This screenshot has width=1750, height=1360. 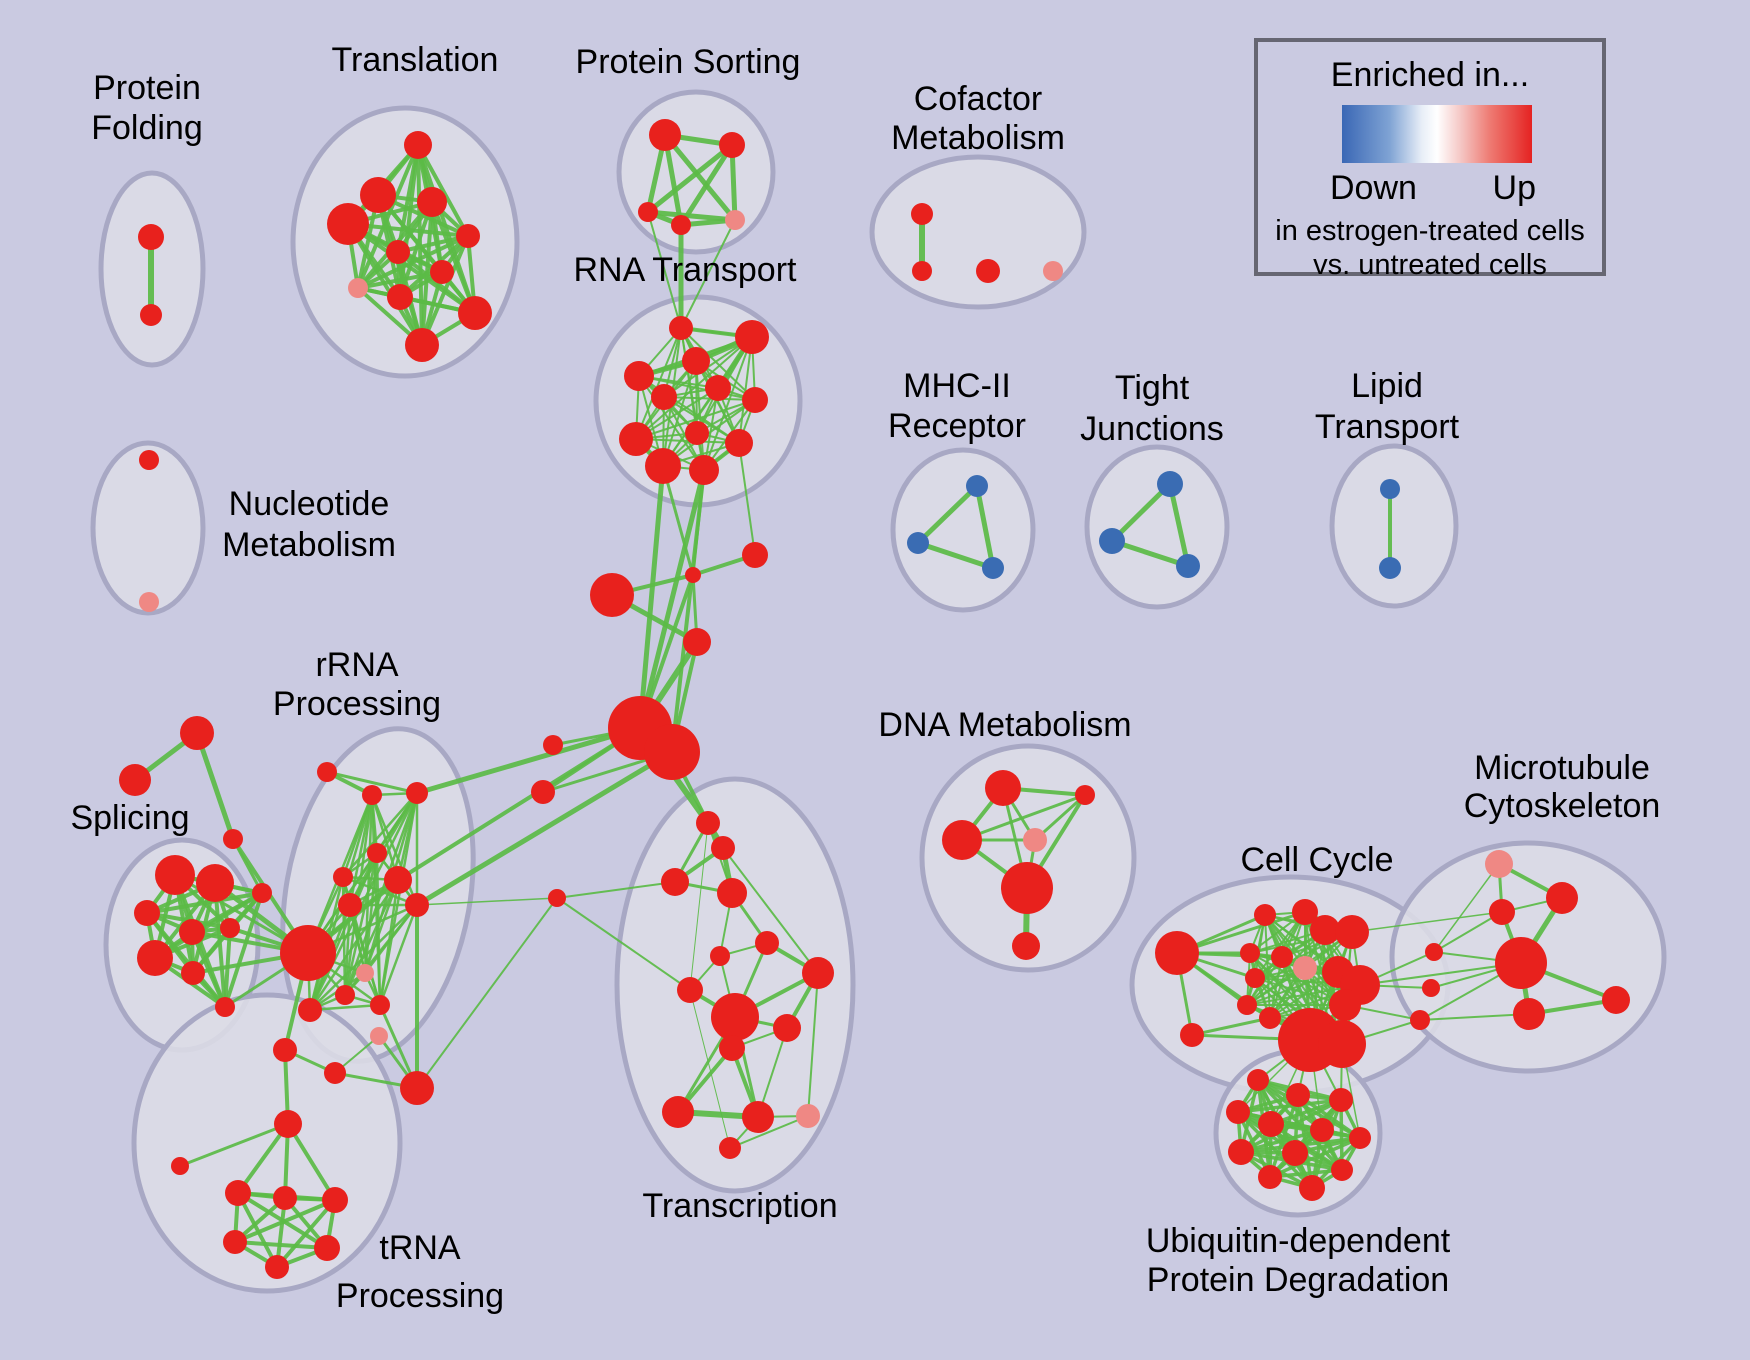 I want to click on legend-gradient-bar, so click(x=1437, y=134).